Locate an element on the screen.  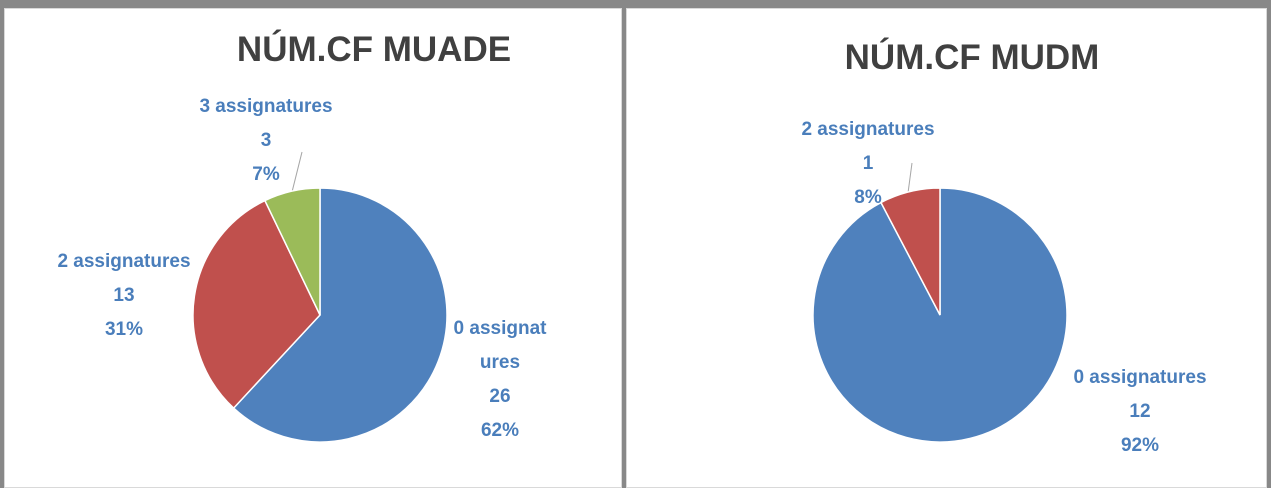
label-value: 26 is located at coordinates (500, 396).